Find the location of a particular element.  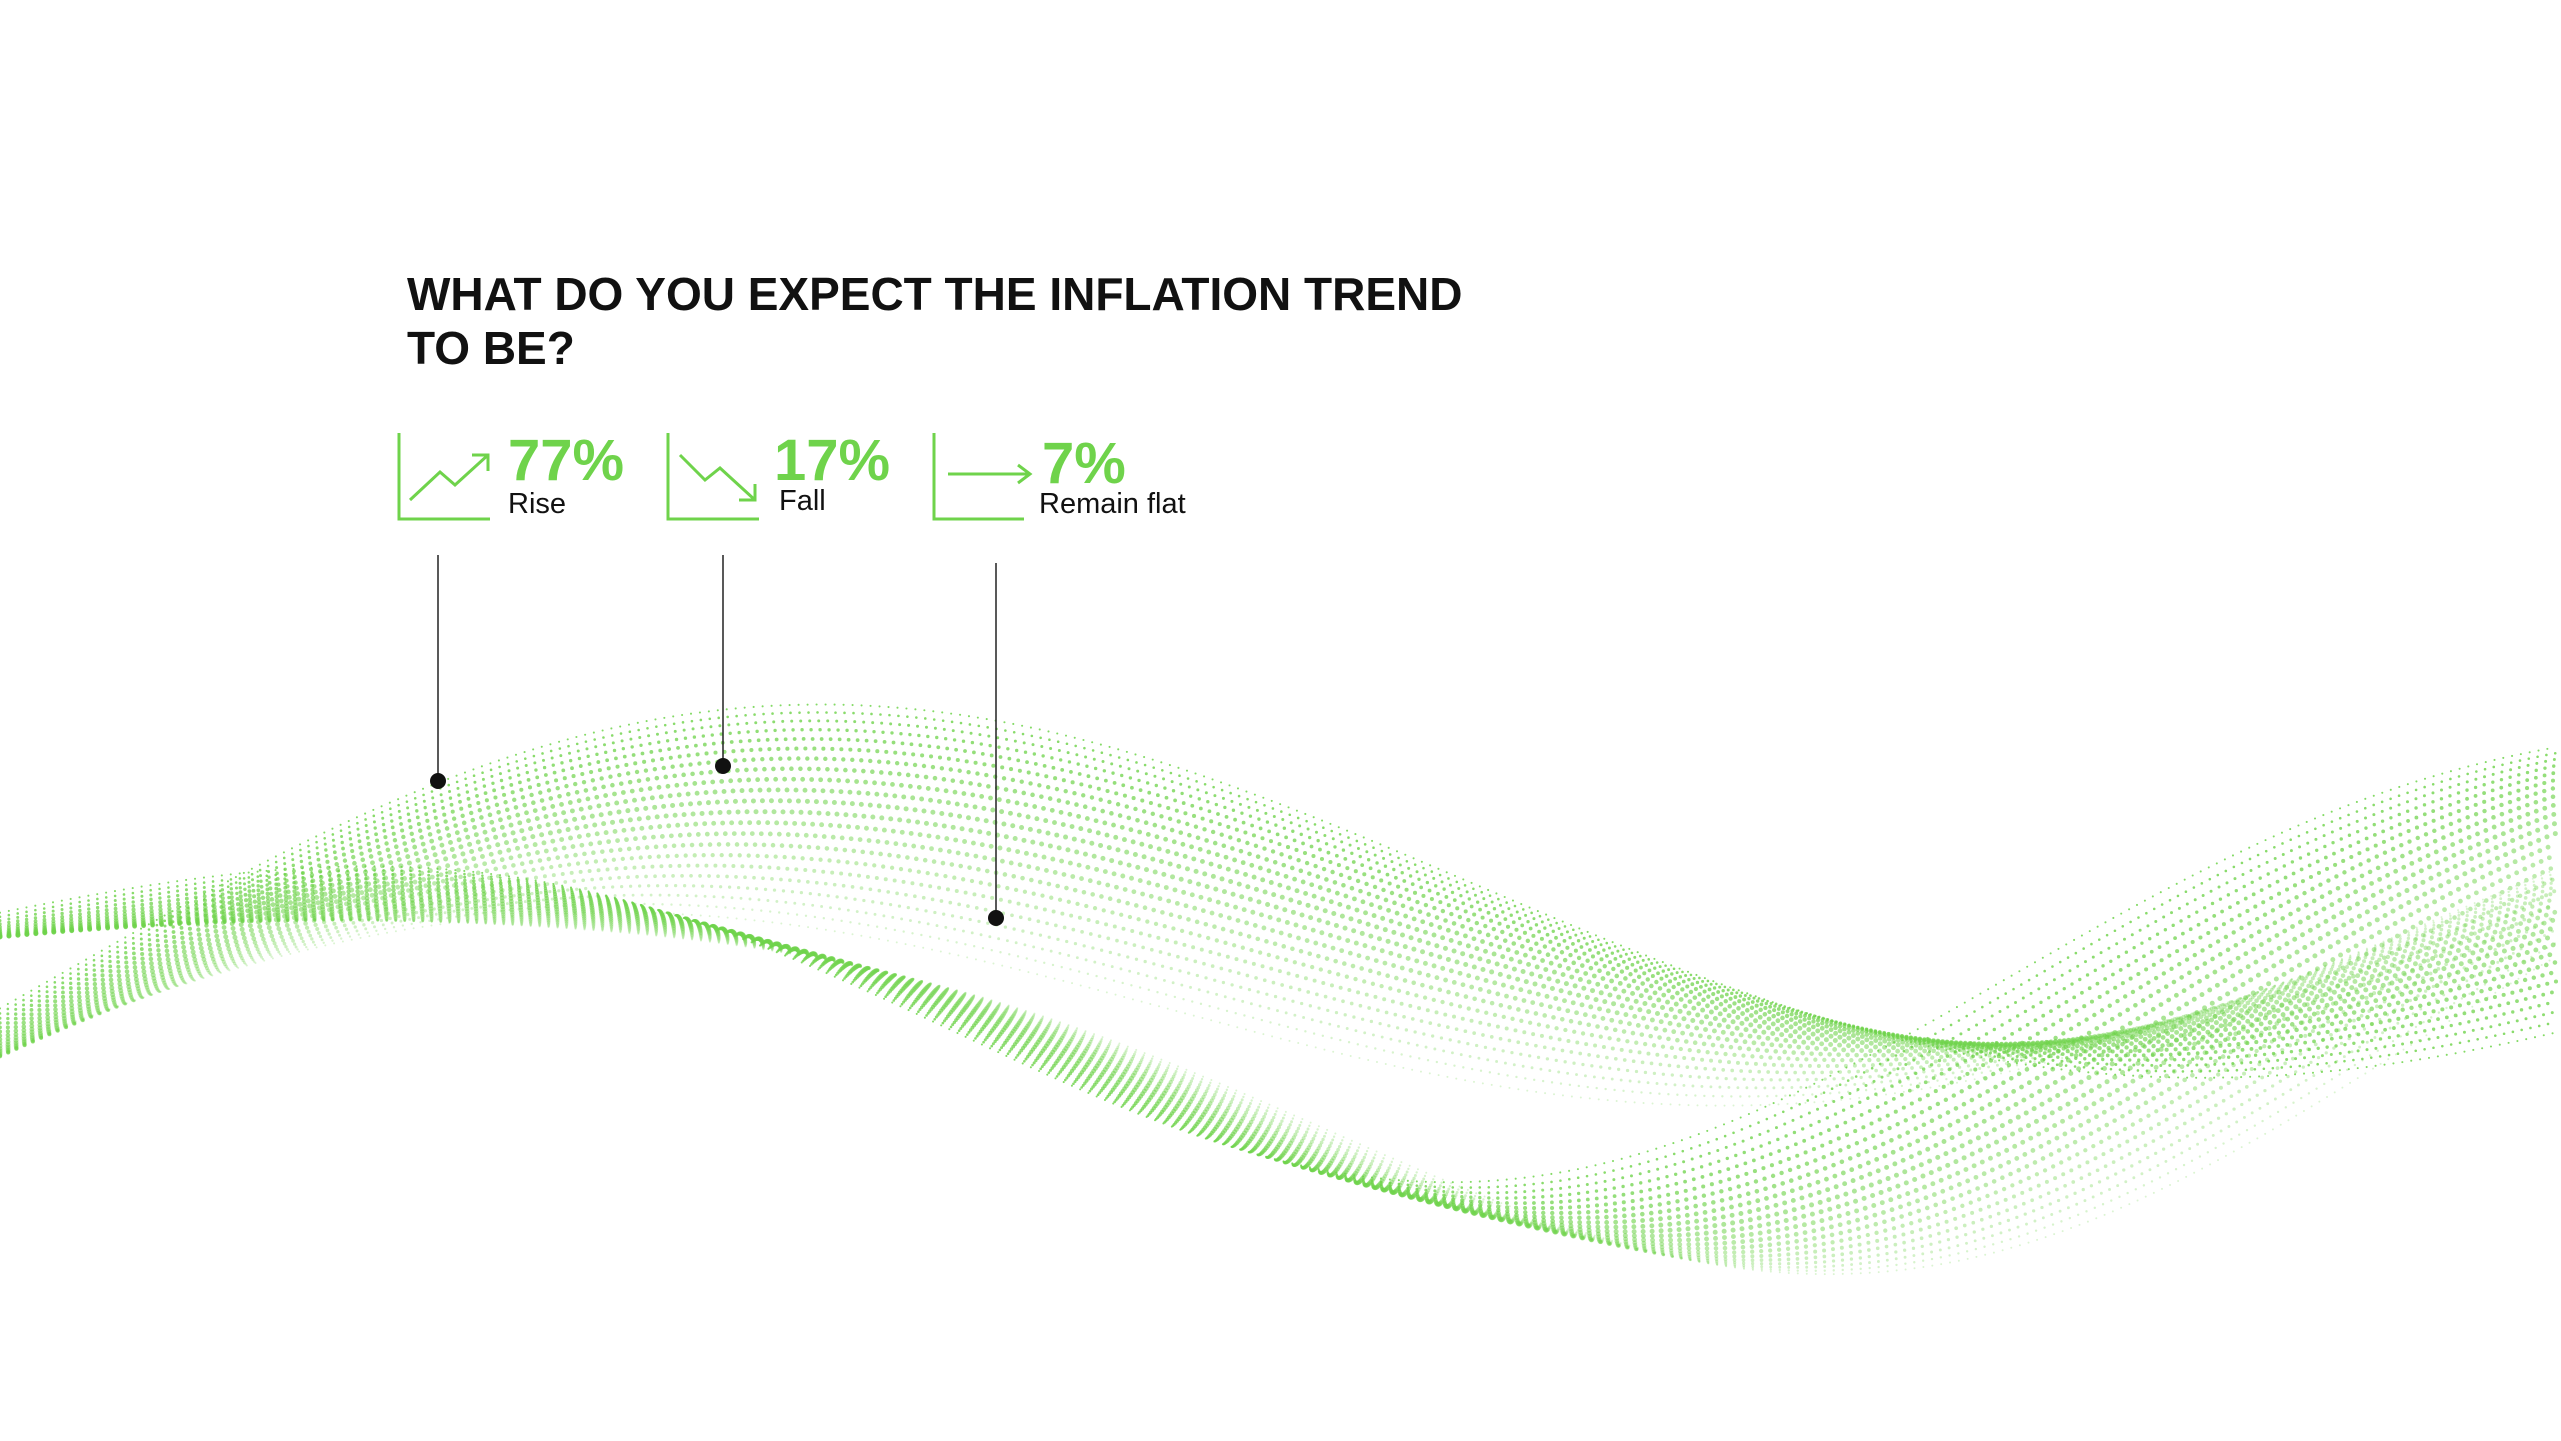

stat-value: 77% is located at coordinates (566, 460).